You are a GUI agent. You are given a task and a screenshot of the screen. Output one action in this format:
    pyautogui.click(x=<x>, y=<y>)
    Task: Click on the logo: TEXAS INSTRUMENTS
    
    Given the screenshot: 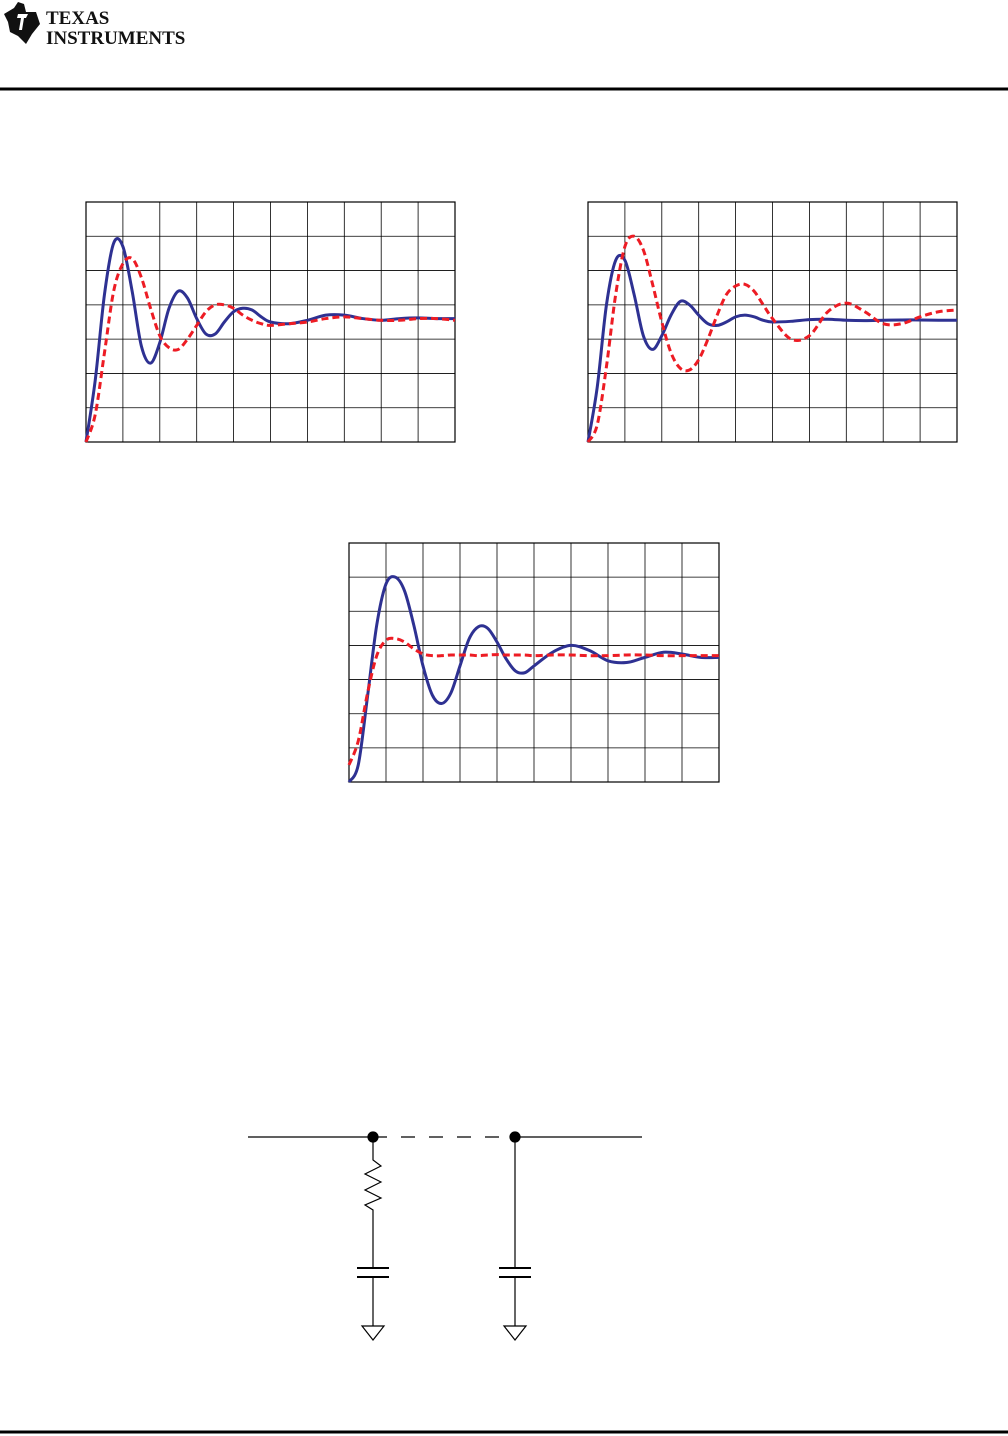 What is the action you would take?
    pyautogui.click(x=94, y=25)
    